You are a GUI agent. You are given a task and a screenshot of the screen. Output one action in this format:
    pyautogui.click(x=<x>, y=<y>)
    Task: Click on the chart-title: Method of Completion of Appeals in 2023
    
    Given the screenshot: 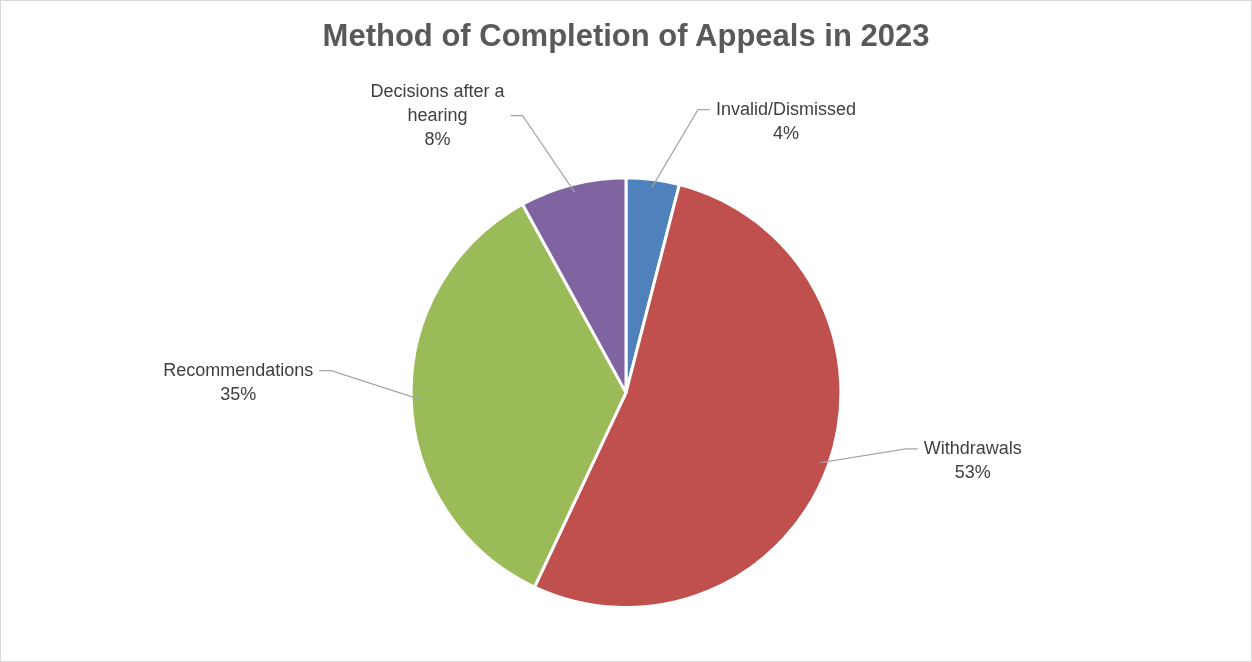 What is the action you would take?
    pyautogui.click(x=626, y=36)
    